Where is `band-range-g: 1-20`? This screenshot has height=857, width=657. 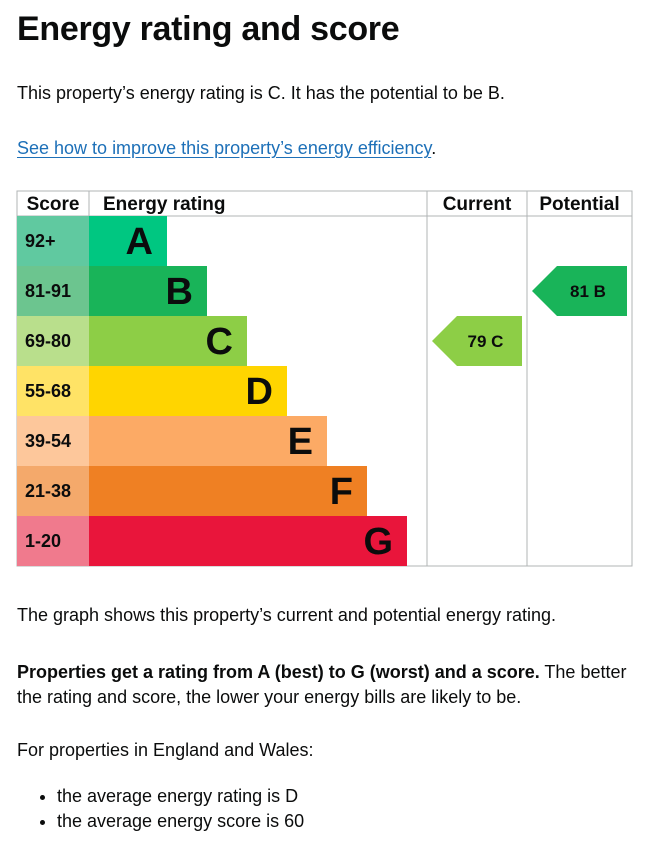
band-range-g: 1-20 is located at coordinates (43, 541).